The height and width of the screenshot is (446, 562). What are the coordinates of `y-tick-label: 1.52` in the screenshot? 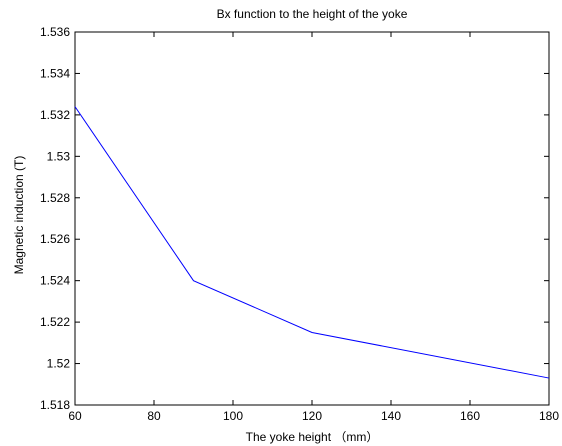 It's located at (59, 364).